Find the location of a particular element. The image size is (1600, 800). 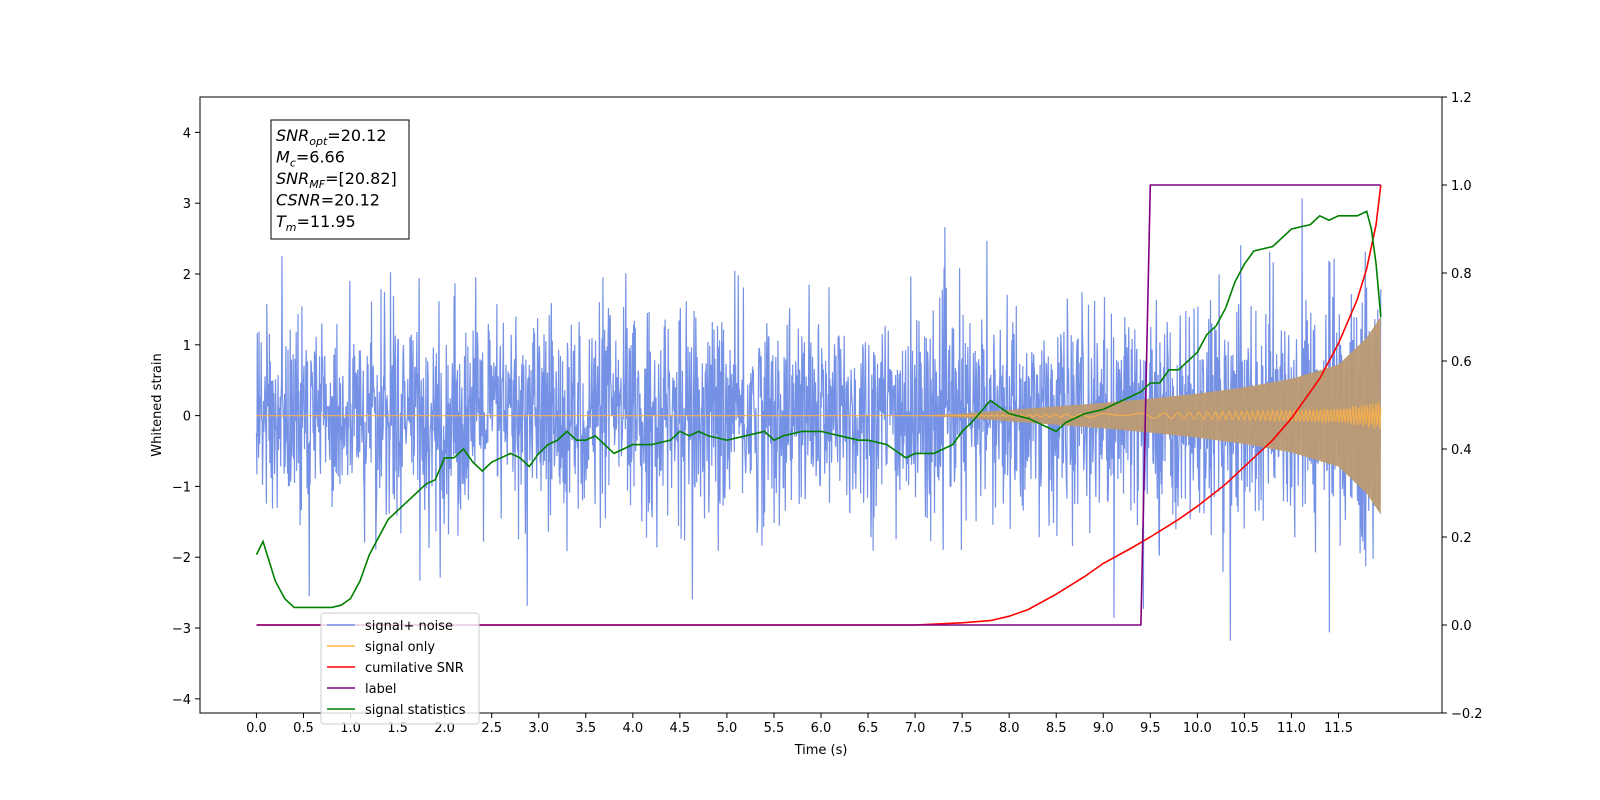

legend-label: label is located at coordinates (380, 689).